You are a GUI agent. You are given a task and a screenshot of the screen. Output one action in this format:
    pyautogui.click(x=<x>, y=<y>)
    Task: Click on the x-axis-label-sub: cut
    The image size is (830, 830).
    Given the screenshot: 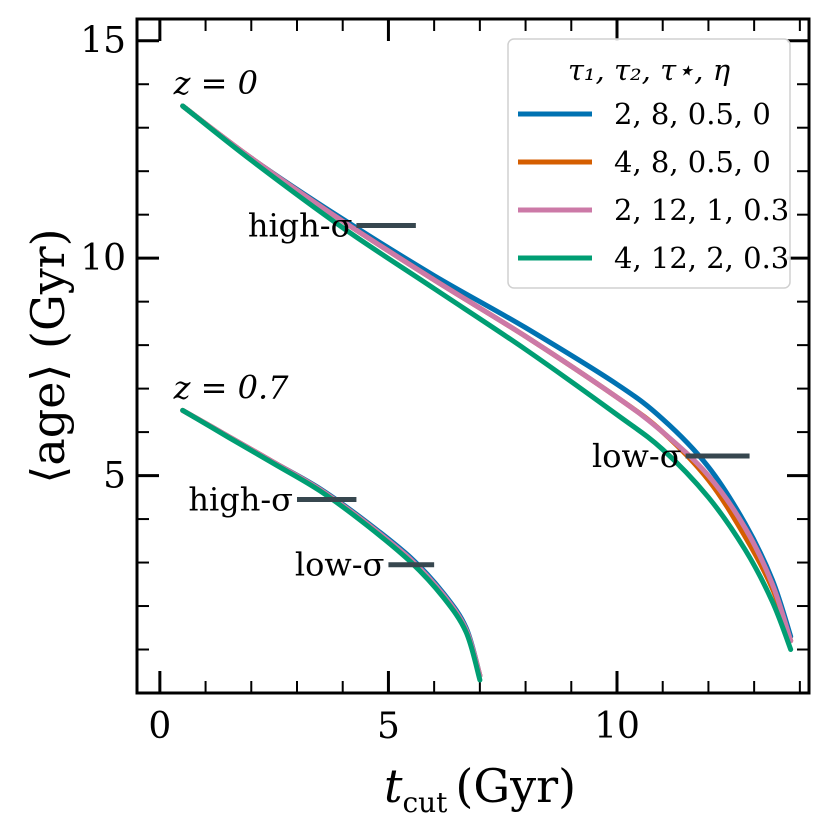 What is the action you would take?
    pyautogui.click(x=425, y=802)
    